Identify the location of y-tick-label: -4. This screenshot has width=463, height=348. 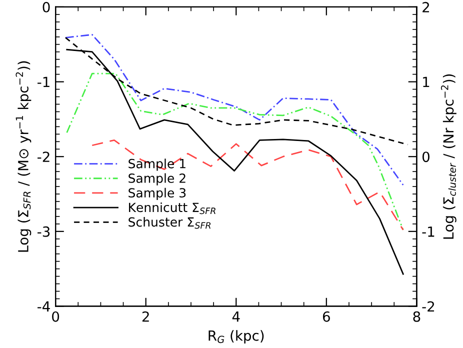
(44, 306).